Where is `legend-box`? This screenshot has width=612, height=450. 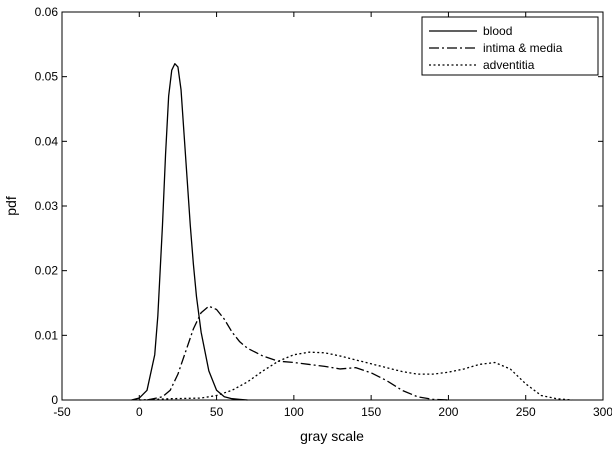
legend-box is located at coordinates (510, 46).